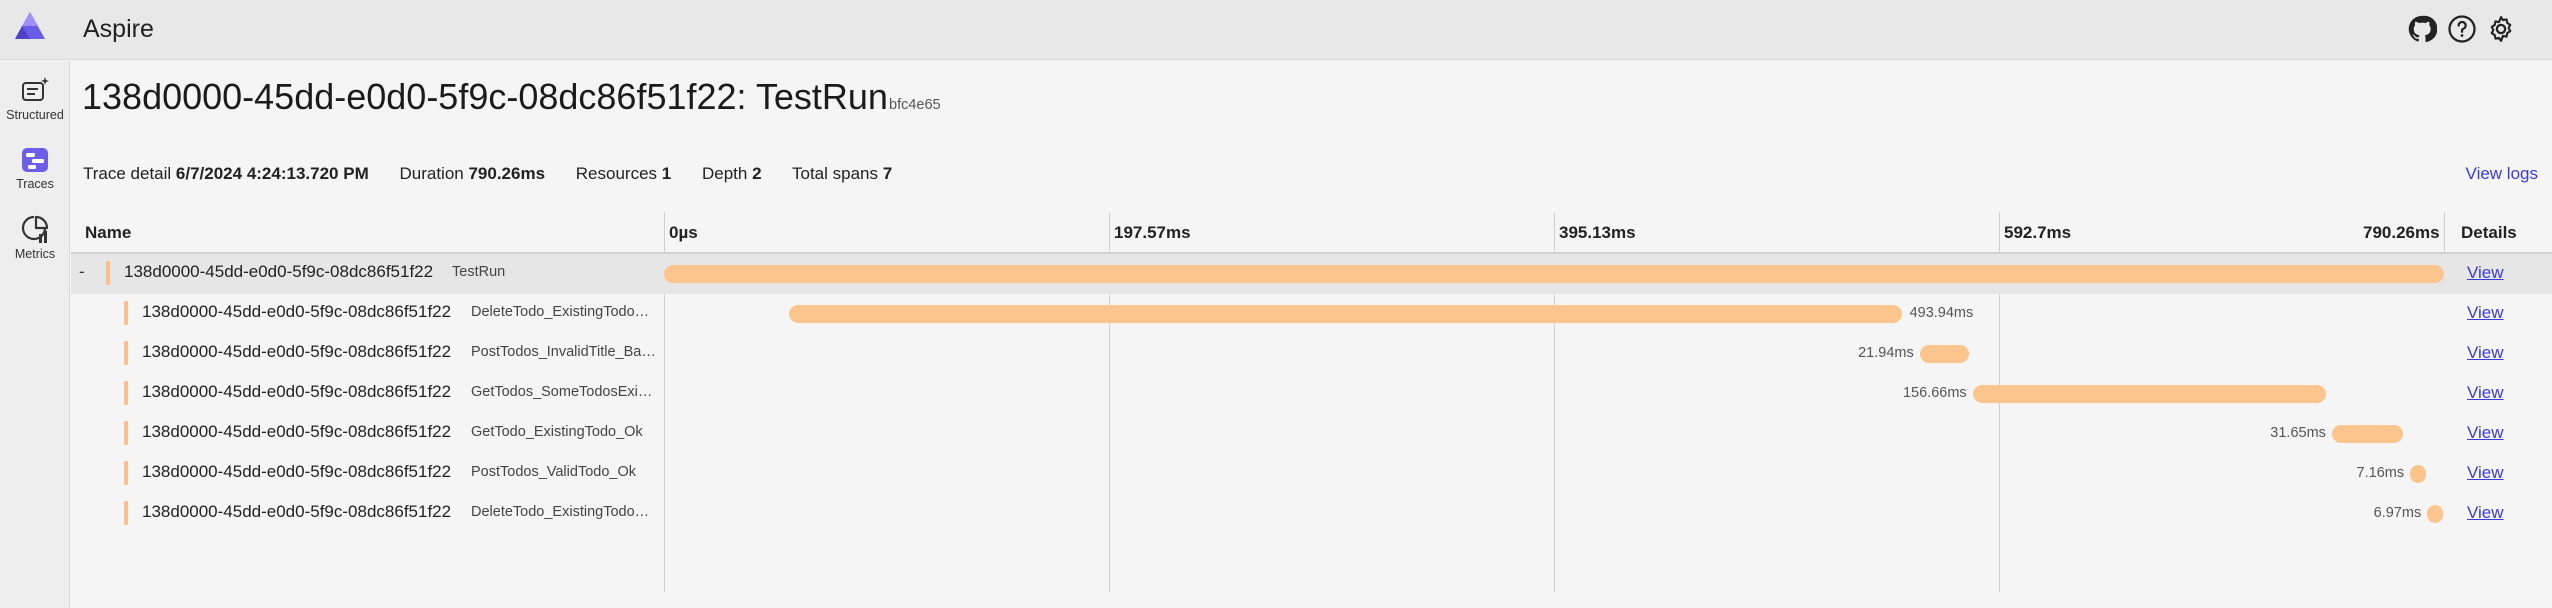 This screenshot has height=608, width=2552. Describe the element at coordinates (564, 352) in the screenshot. I see `span-name: PostTodos_InvalidTitle_BadRequest` at that location.